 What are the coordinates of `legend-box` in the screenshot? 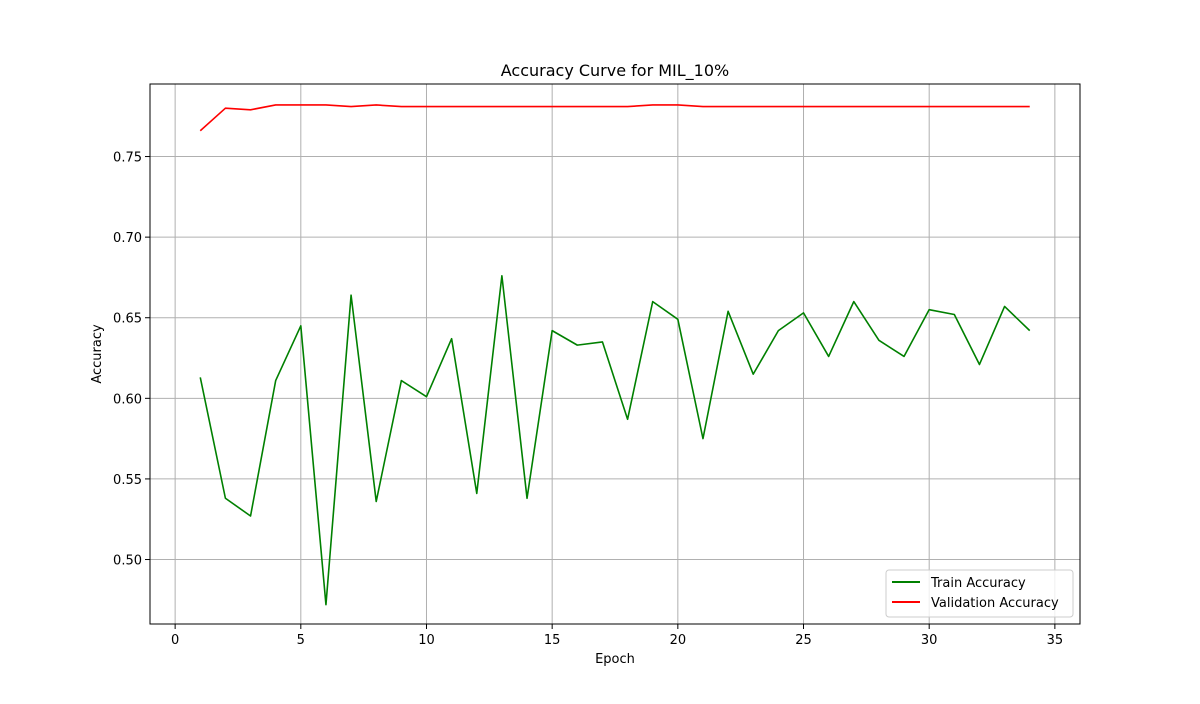 It's located at (979, 593).